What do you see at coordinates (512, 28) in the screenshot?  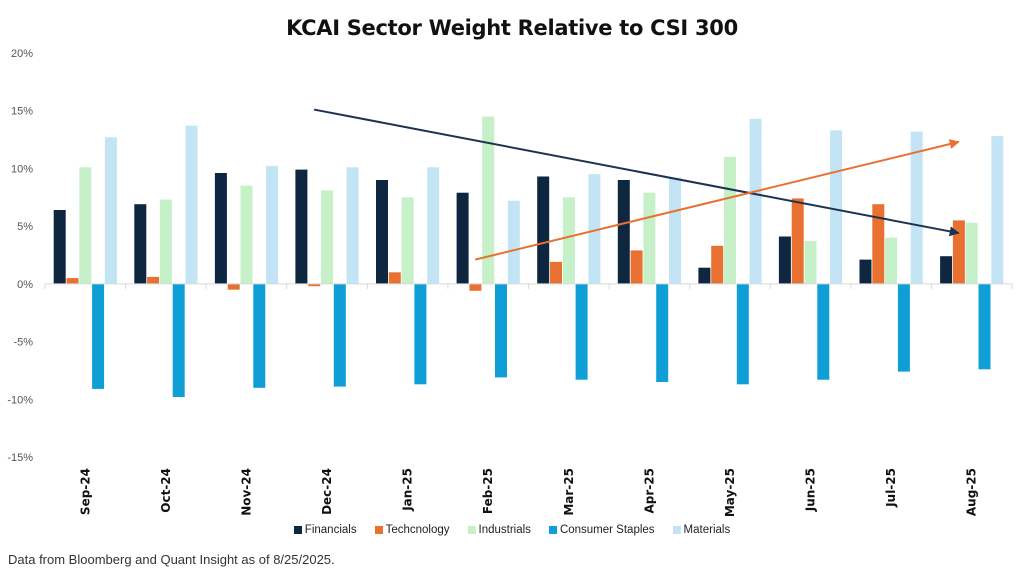 I see `chart-title: KCAI Sector Weight Relative to CSI 300` at bounding box center [512, 28].